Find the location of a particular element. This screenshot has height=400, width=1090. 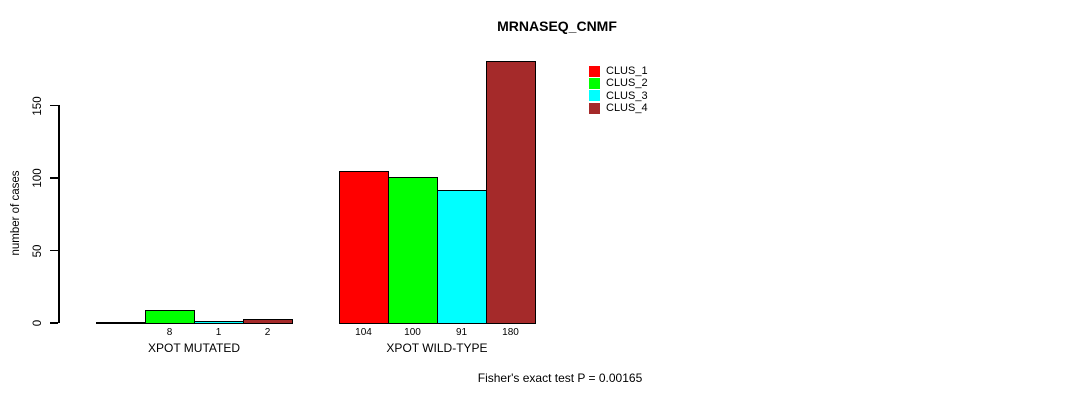

bar-value-label: 180 is located at coordinates (510, 332).